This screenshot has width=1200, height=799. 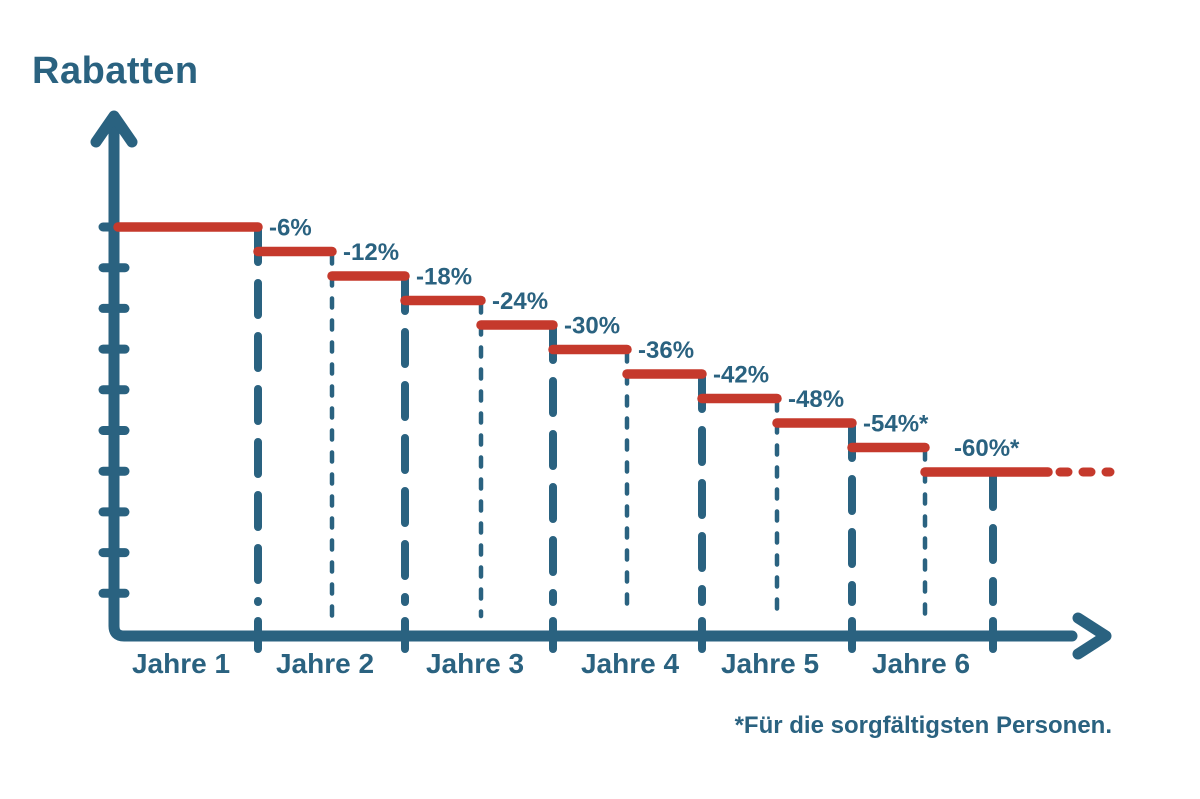 What do you see at coordinates (371, 252) in the screenshot?
I see `step-label: -12%` at bounding box center [371, 252].